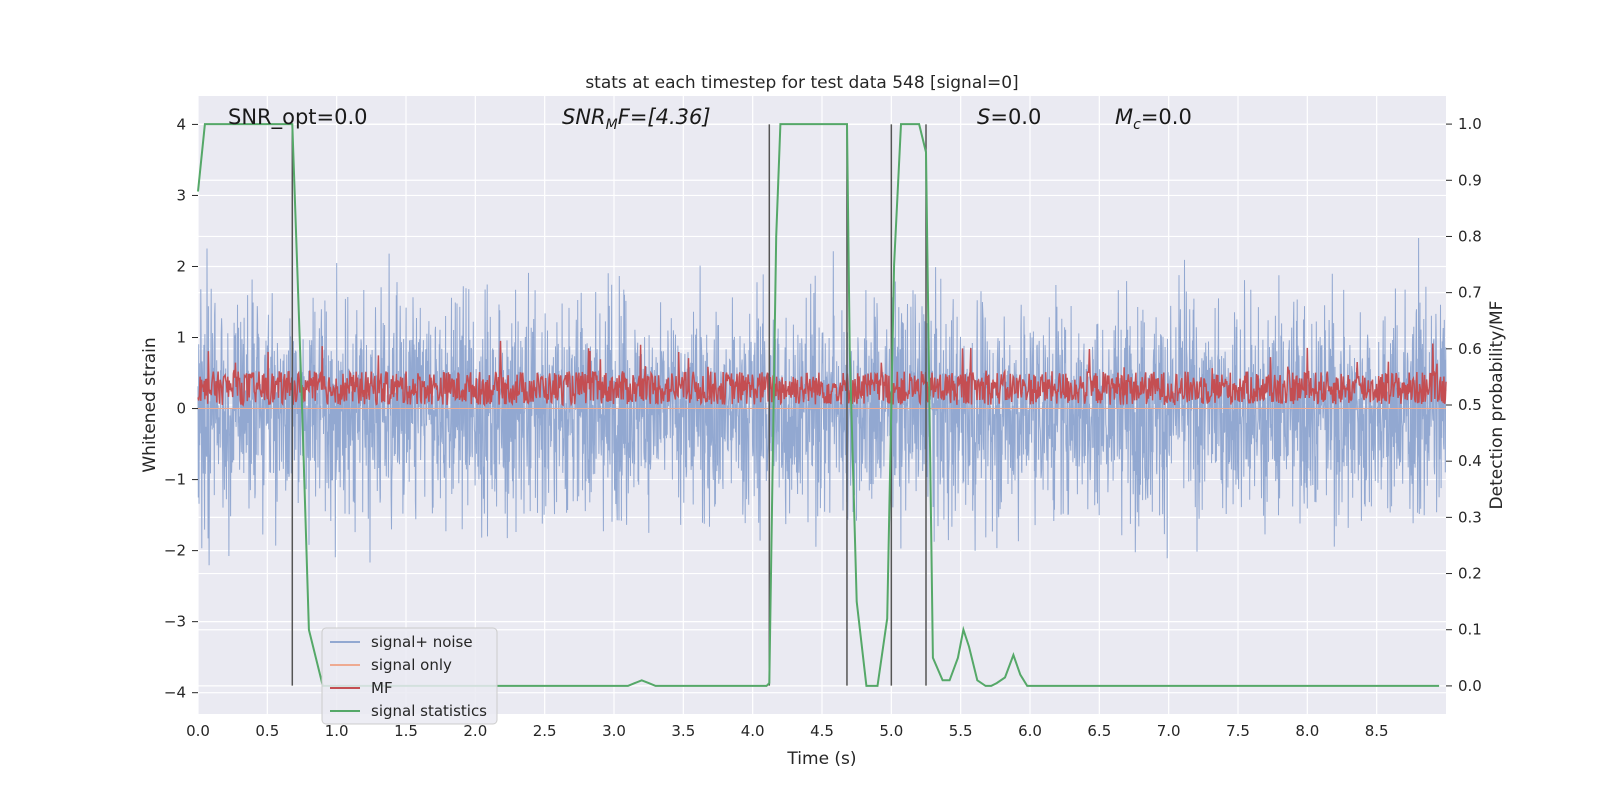 The image size is (1600, 800). What do you see at coordinates (175, 693) in the screenshot?
I see `y-left-tick-label: −4` at bounding box center [175, 693].